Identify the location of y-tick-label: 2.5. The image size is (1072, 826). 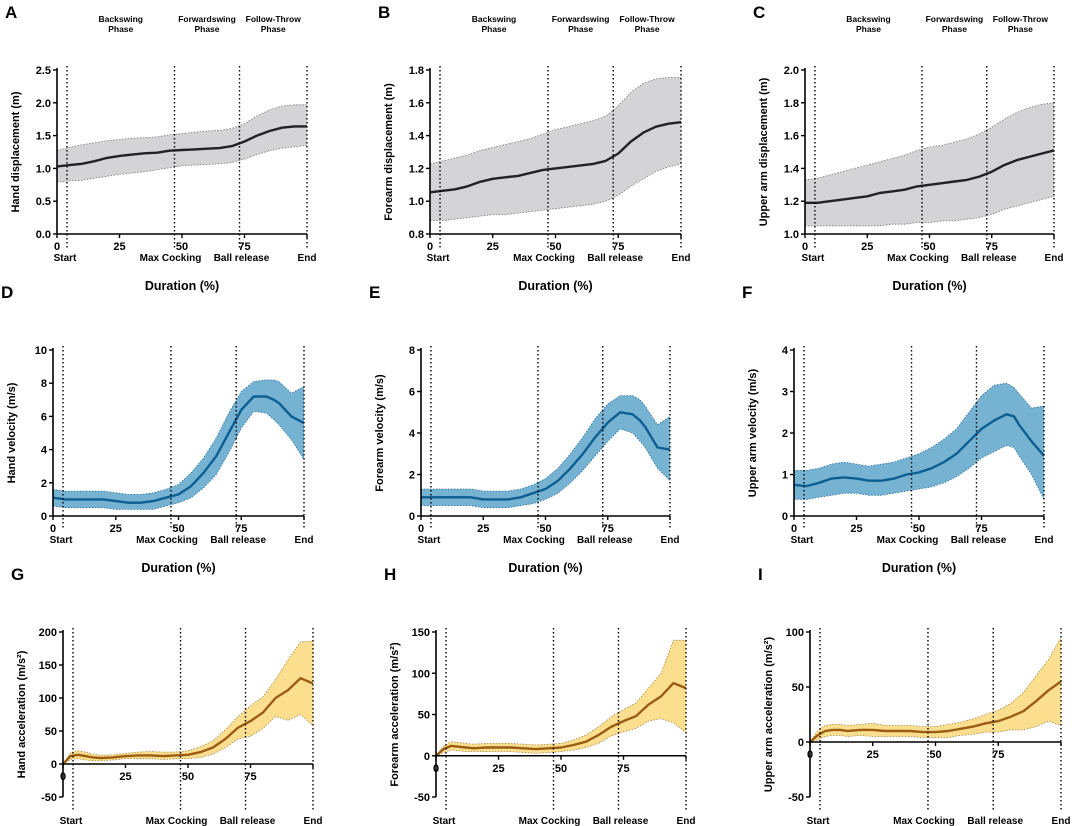
(43, 71).